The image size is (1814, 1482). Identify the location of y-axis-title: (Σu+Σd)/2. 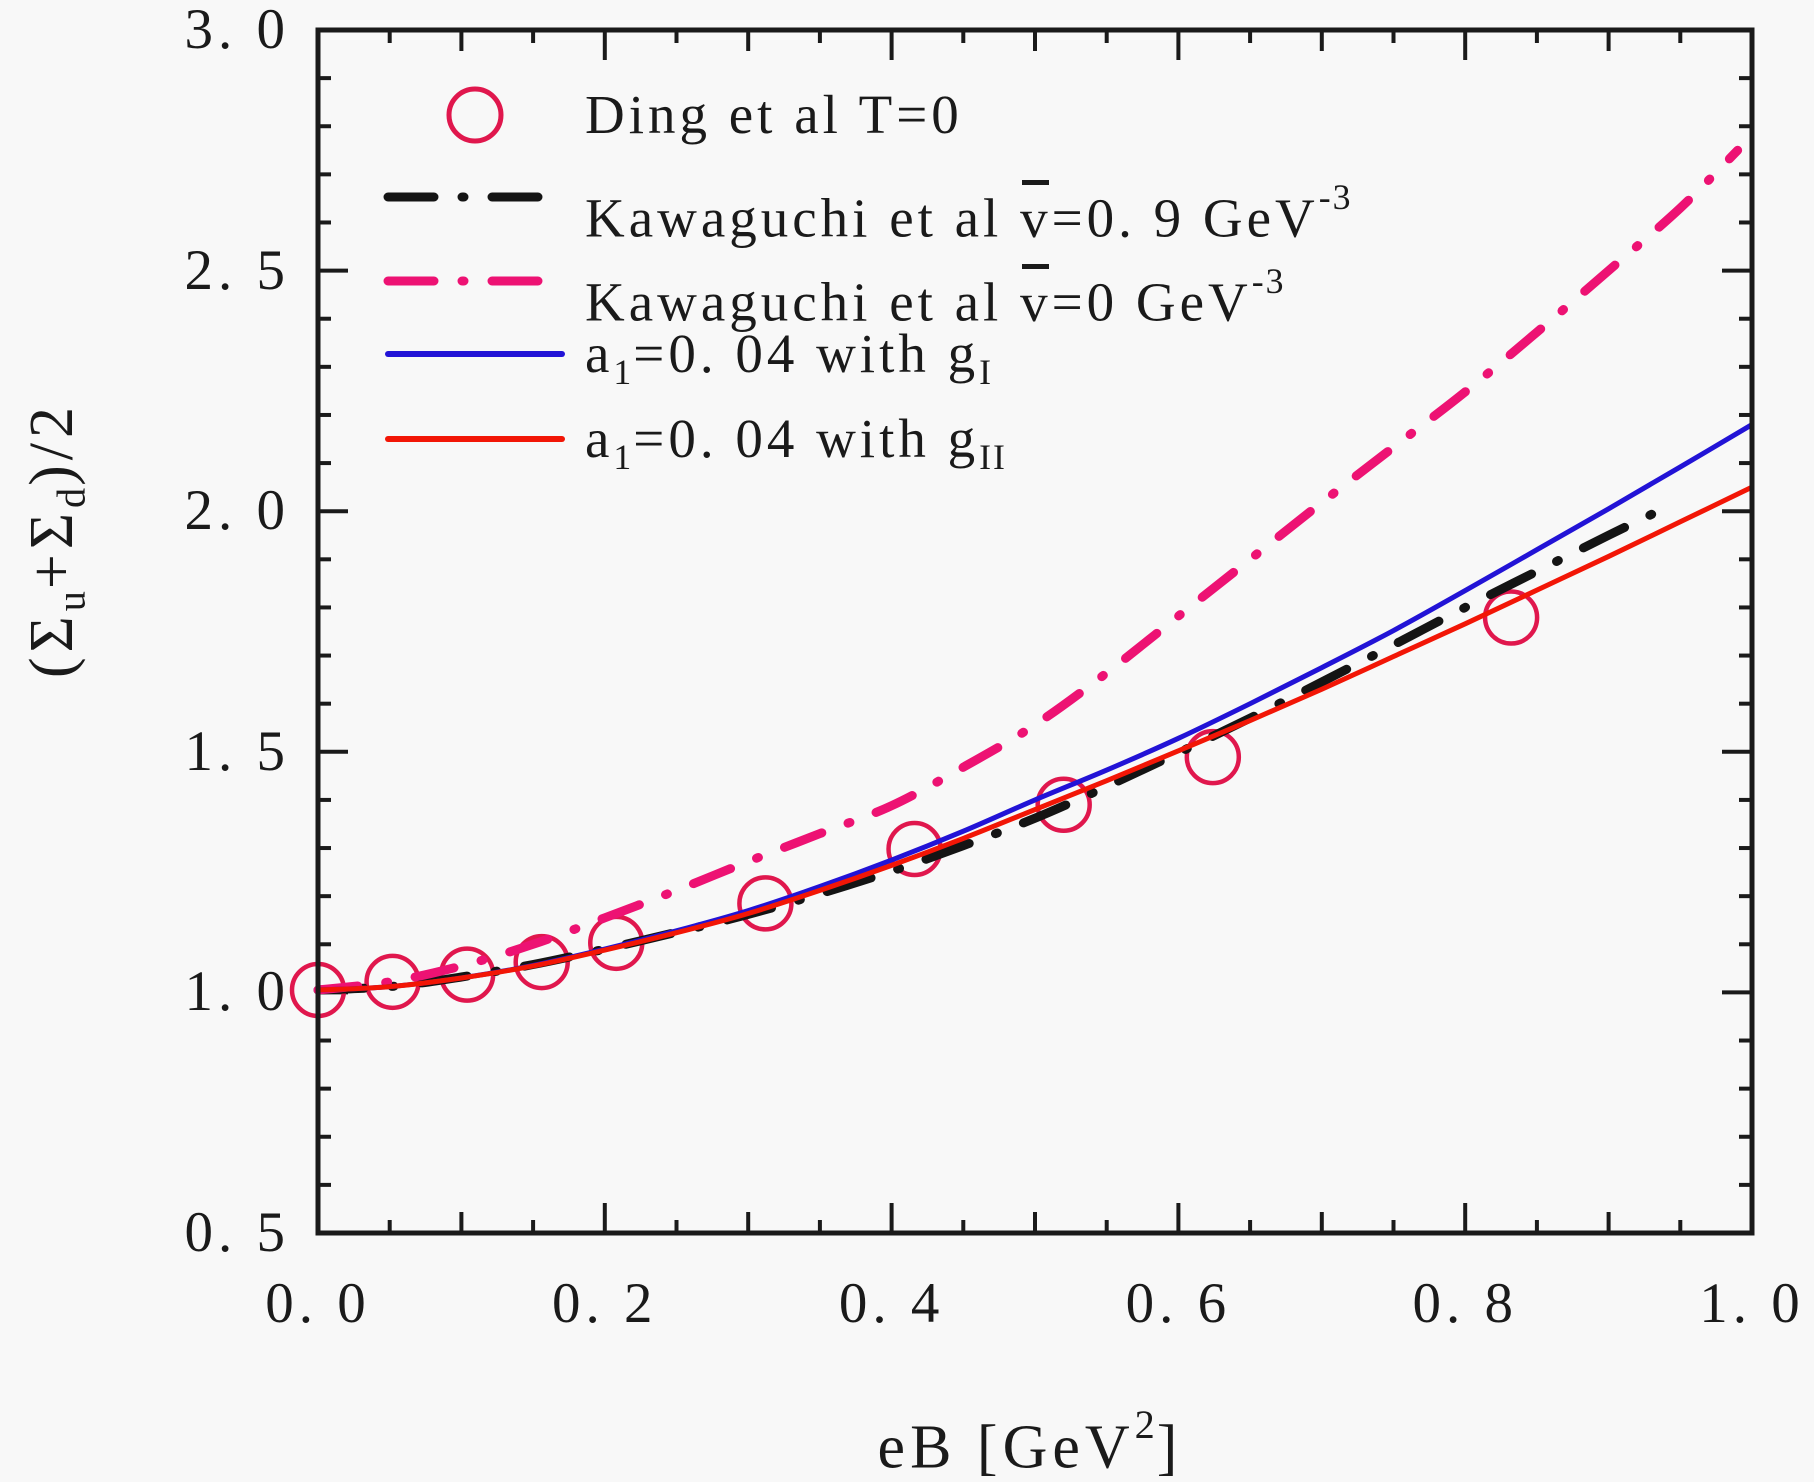
(56, 540).